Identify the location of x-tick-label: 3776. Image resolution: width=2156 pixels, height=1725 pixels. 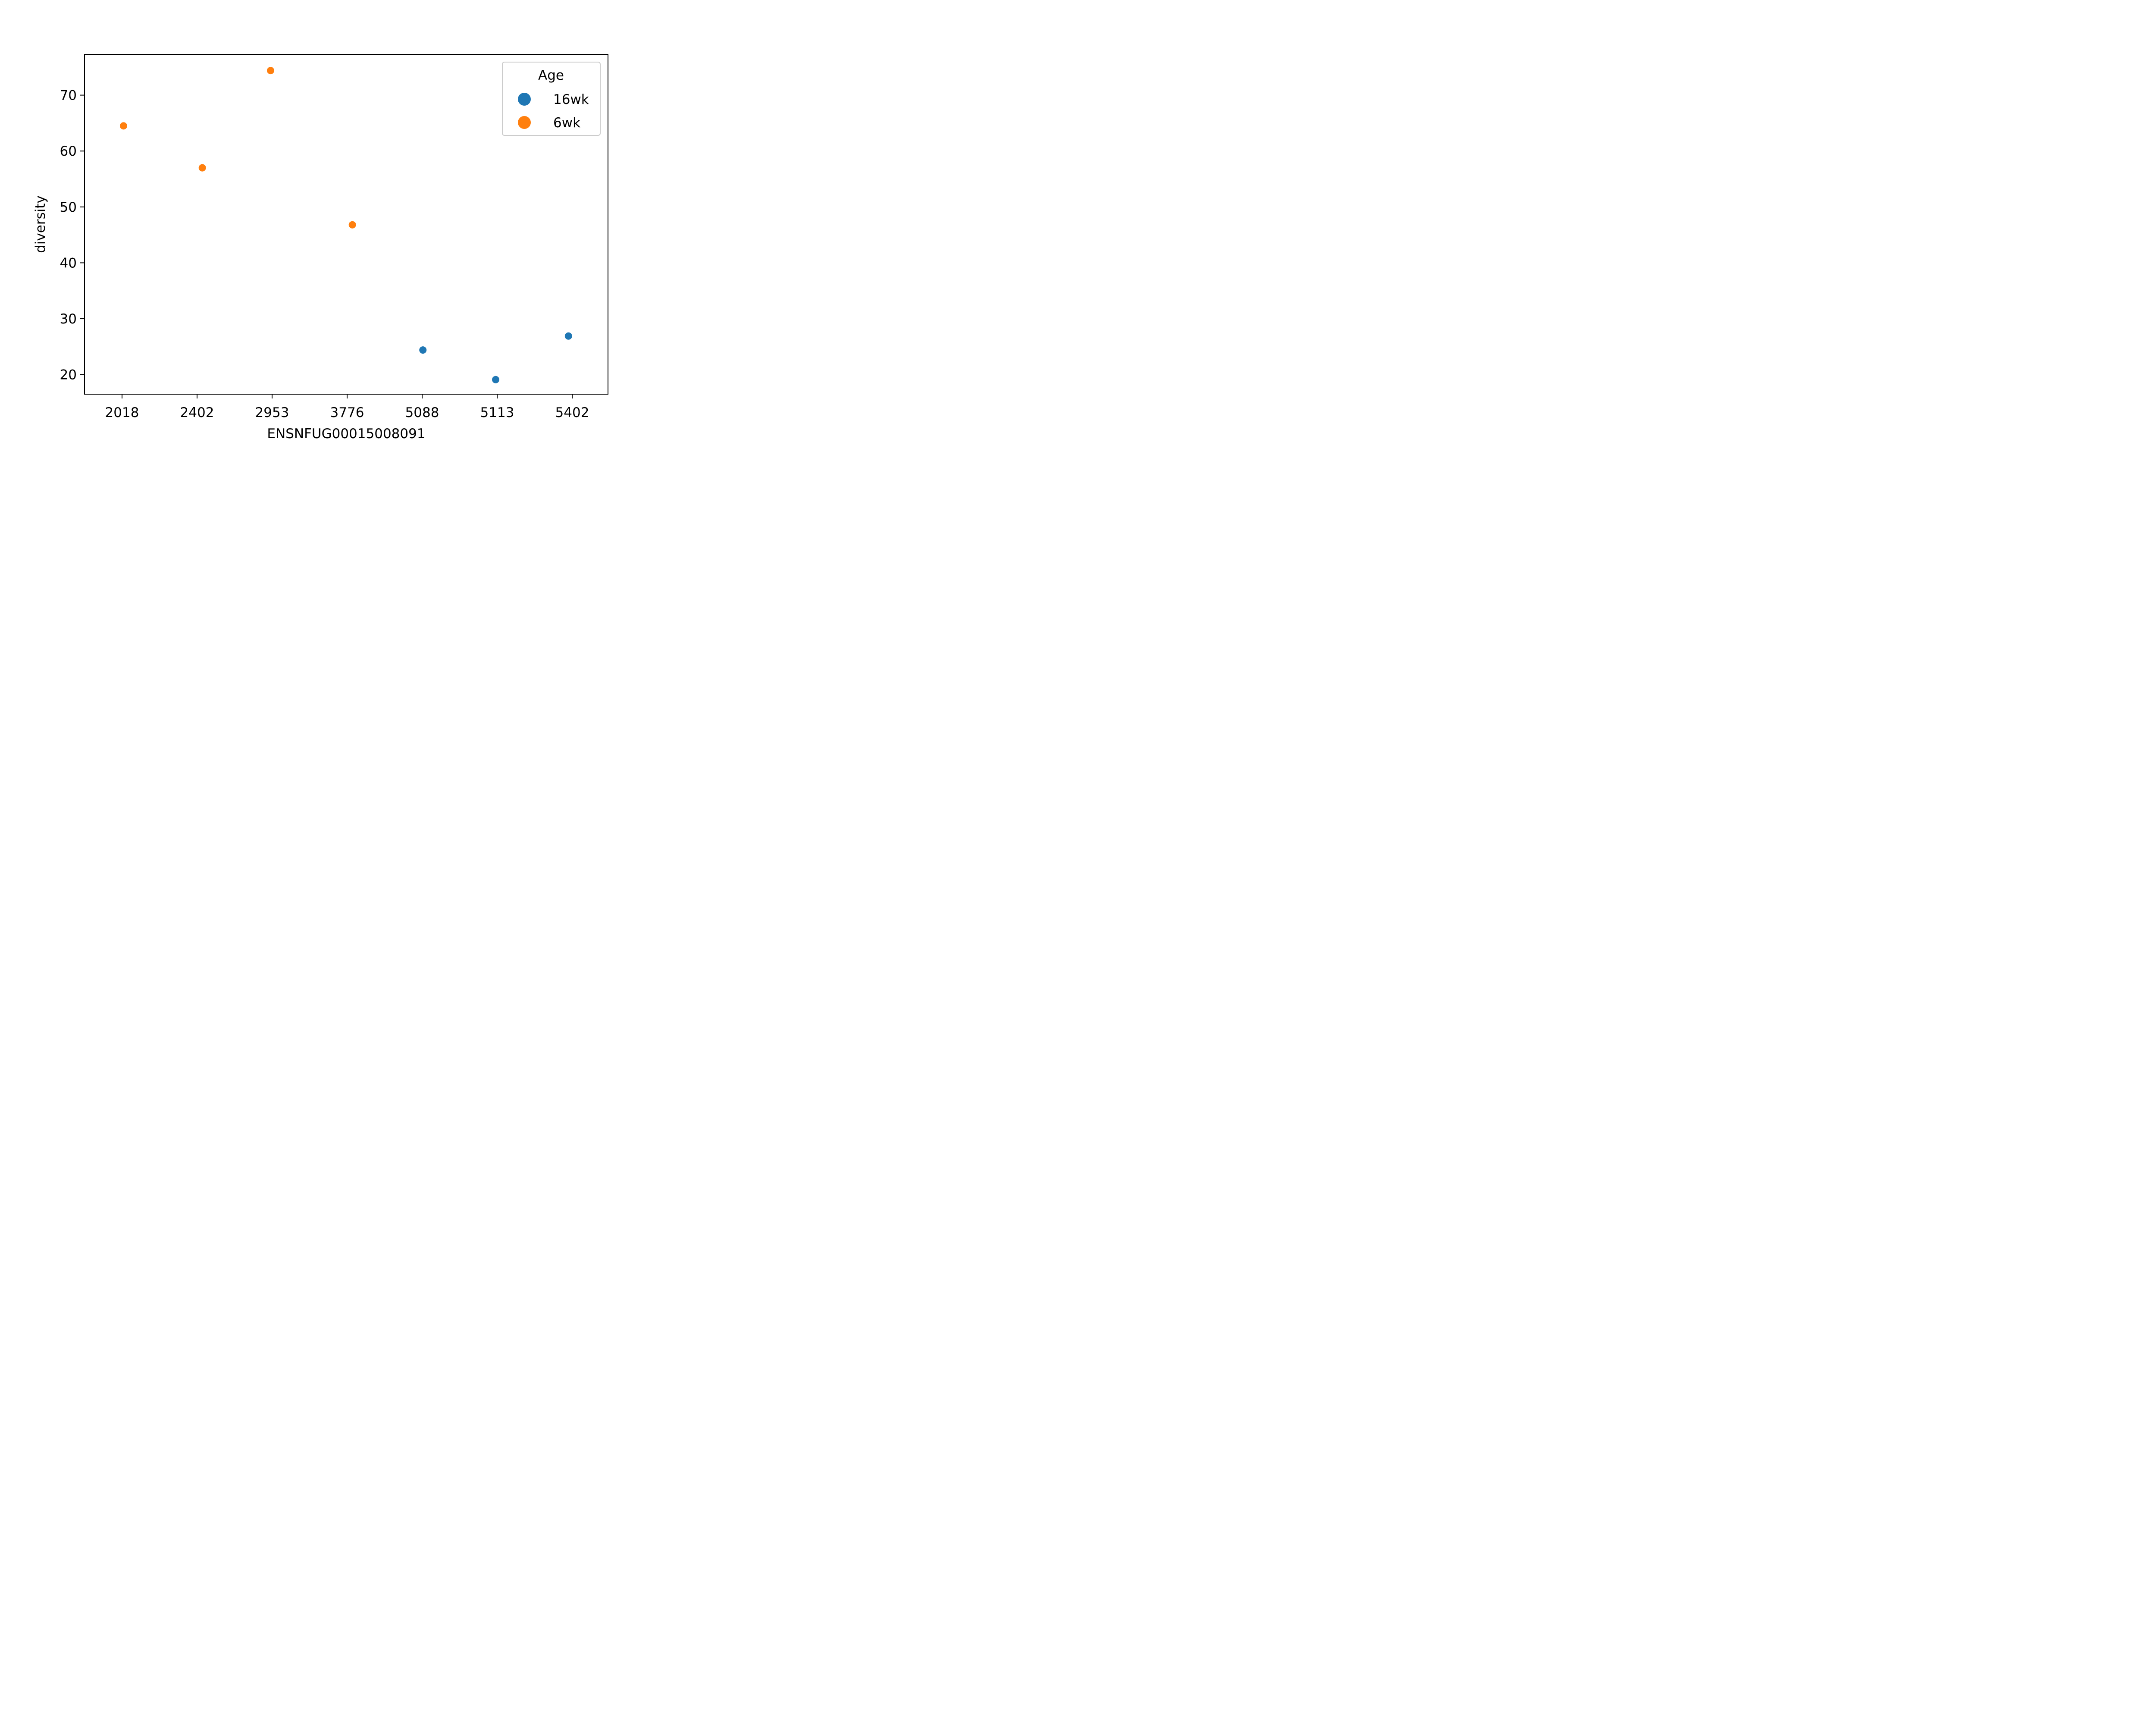
(347, 413).